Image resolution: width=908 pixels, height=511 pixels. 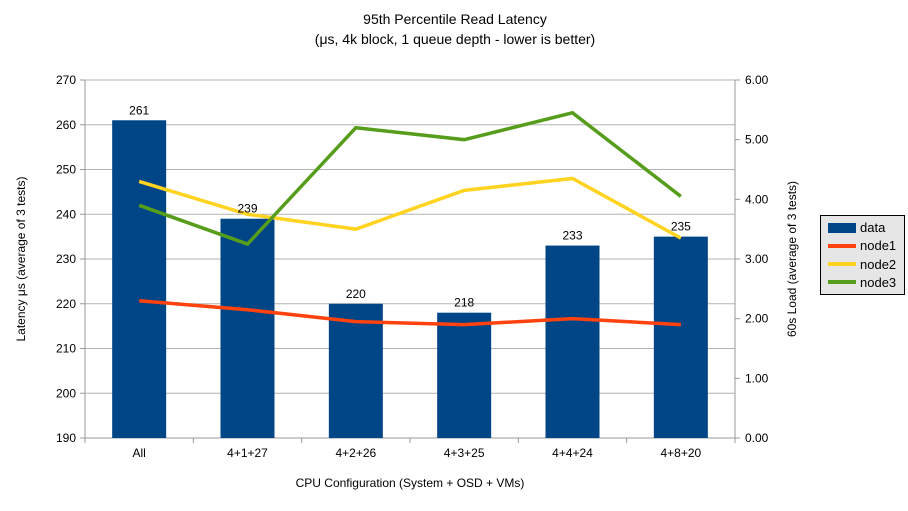 What do you see at coordinates (21, 259) in the screenshot?
I see `left-axis-title: Latency μs (average of 3 tests)` at bounding box center [21, 259].